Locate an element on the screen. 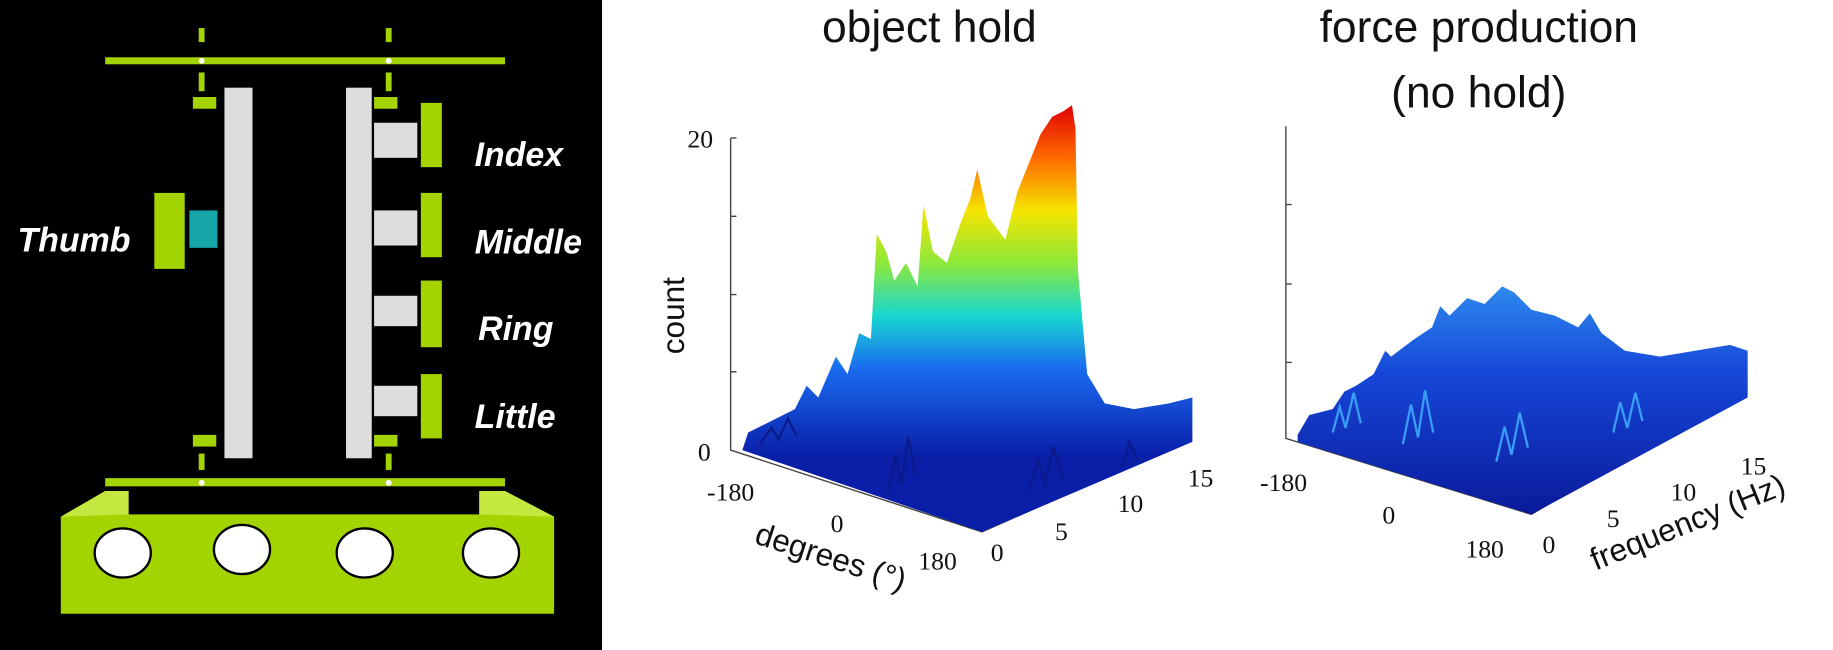 This screenshot has width=1833, height=650. plot-title: object hold is located at coordinates (929, 27).